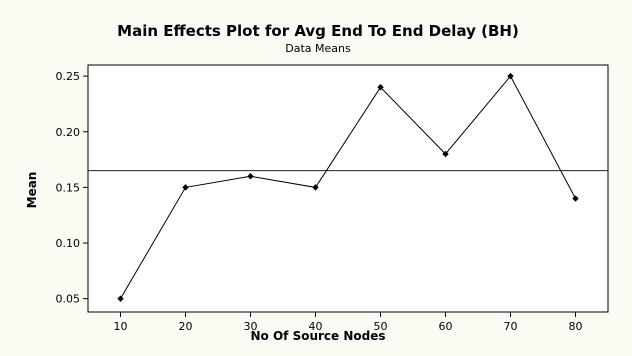 The image size is (632, 356). I want to click on x-tick-label: 20, so click(186, 326).